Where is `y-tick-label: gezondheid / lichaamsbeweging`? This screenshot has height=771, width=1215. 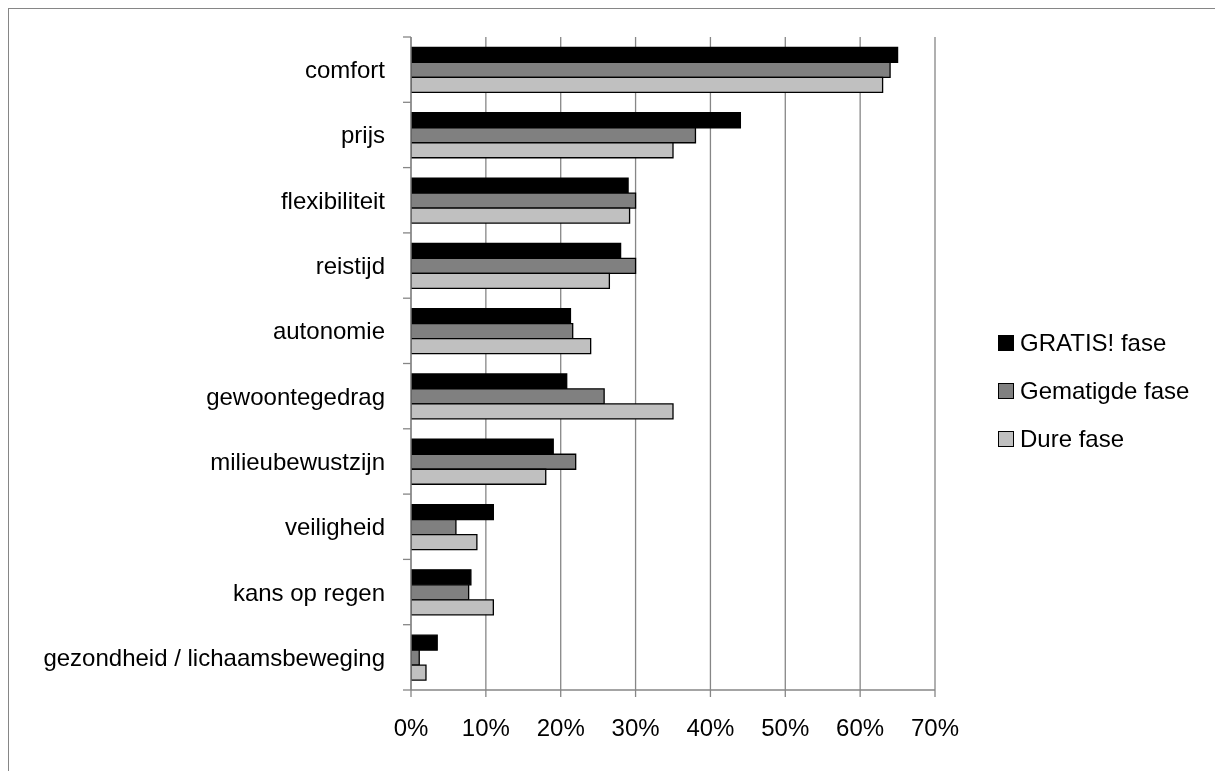
y-tick-label: gezondheid / lichaamsbeweging is located at coordinates (214, 657).